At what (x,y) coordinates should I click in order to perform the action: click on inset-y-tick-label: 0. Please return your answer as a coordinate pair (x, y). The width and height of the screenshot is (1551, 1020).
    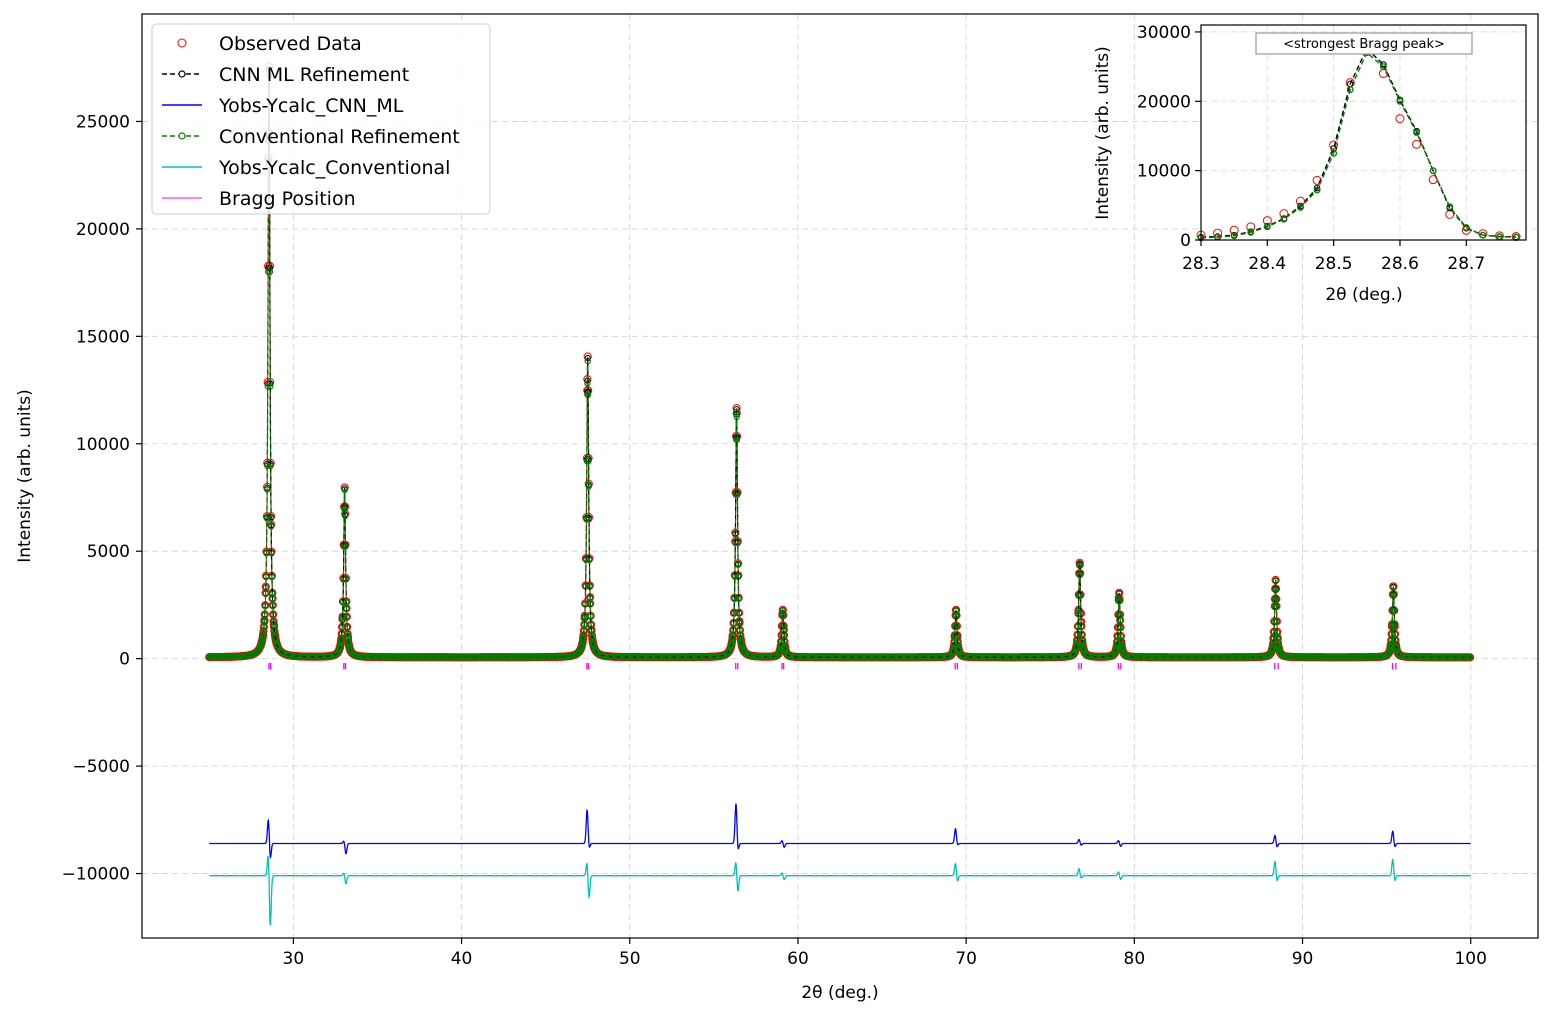
    Looking at the image, I should click on (1185, 241).